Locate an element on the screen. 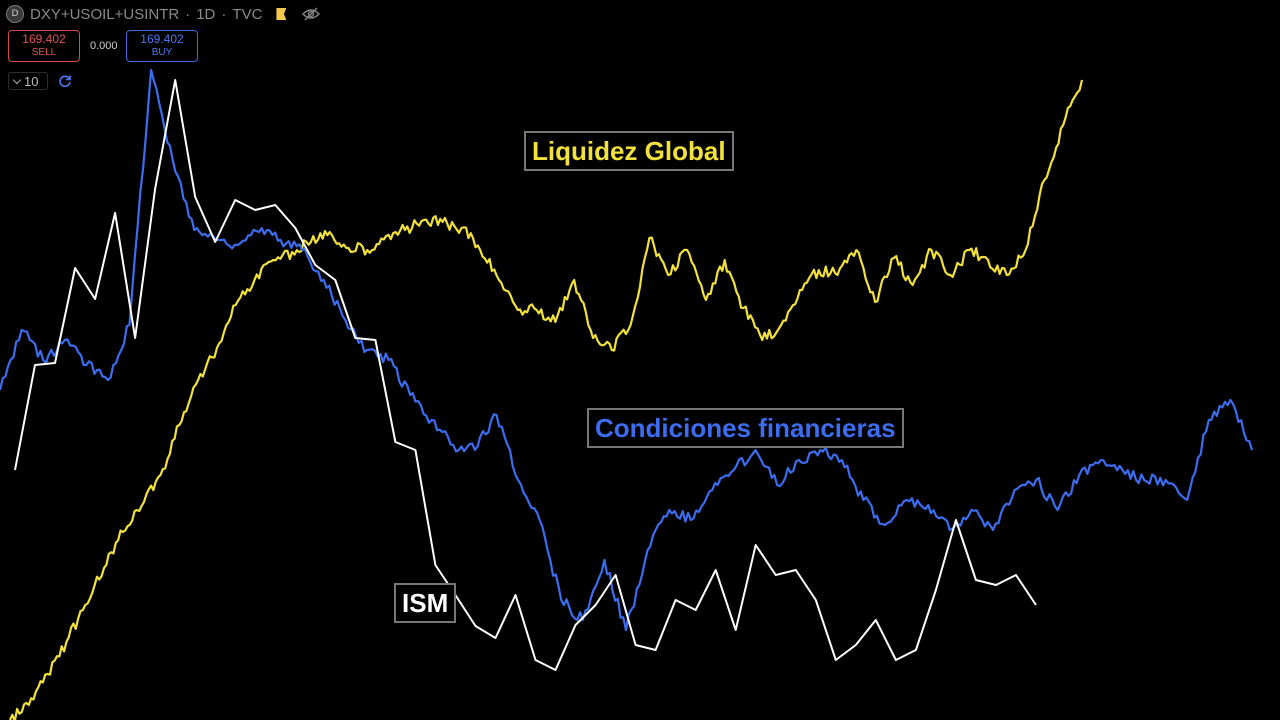  flag-icon is located at coordinates (281, 14).